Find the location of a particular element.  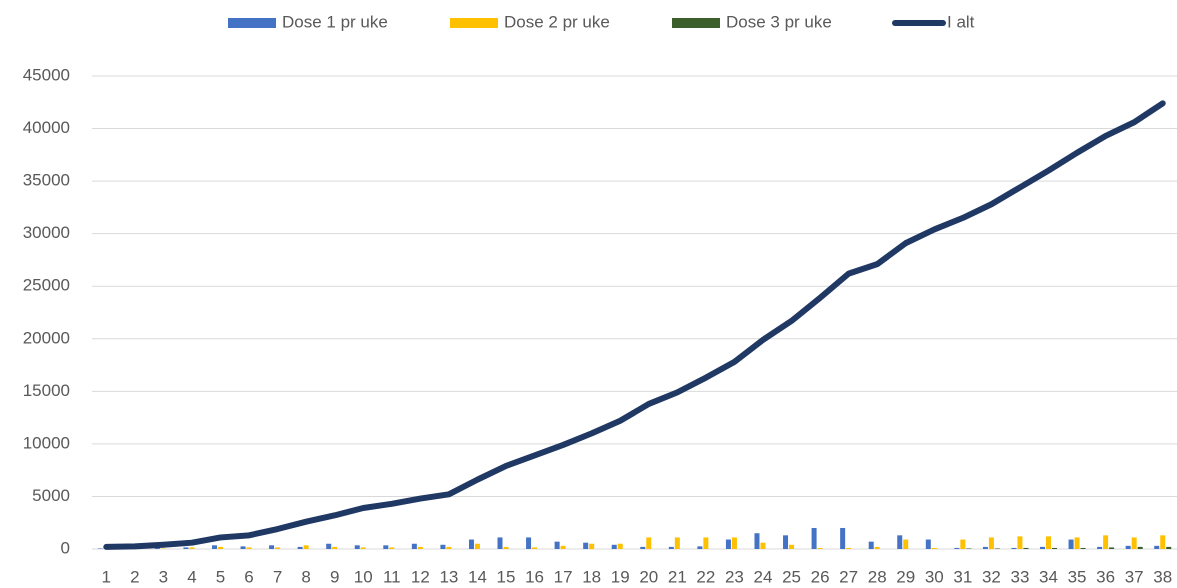

x-tick-label: 25 is located at coordinates (791, 576).